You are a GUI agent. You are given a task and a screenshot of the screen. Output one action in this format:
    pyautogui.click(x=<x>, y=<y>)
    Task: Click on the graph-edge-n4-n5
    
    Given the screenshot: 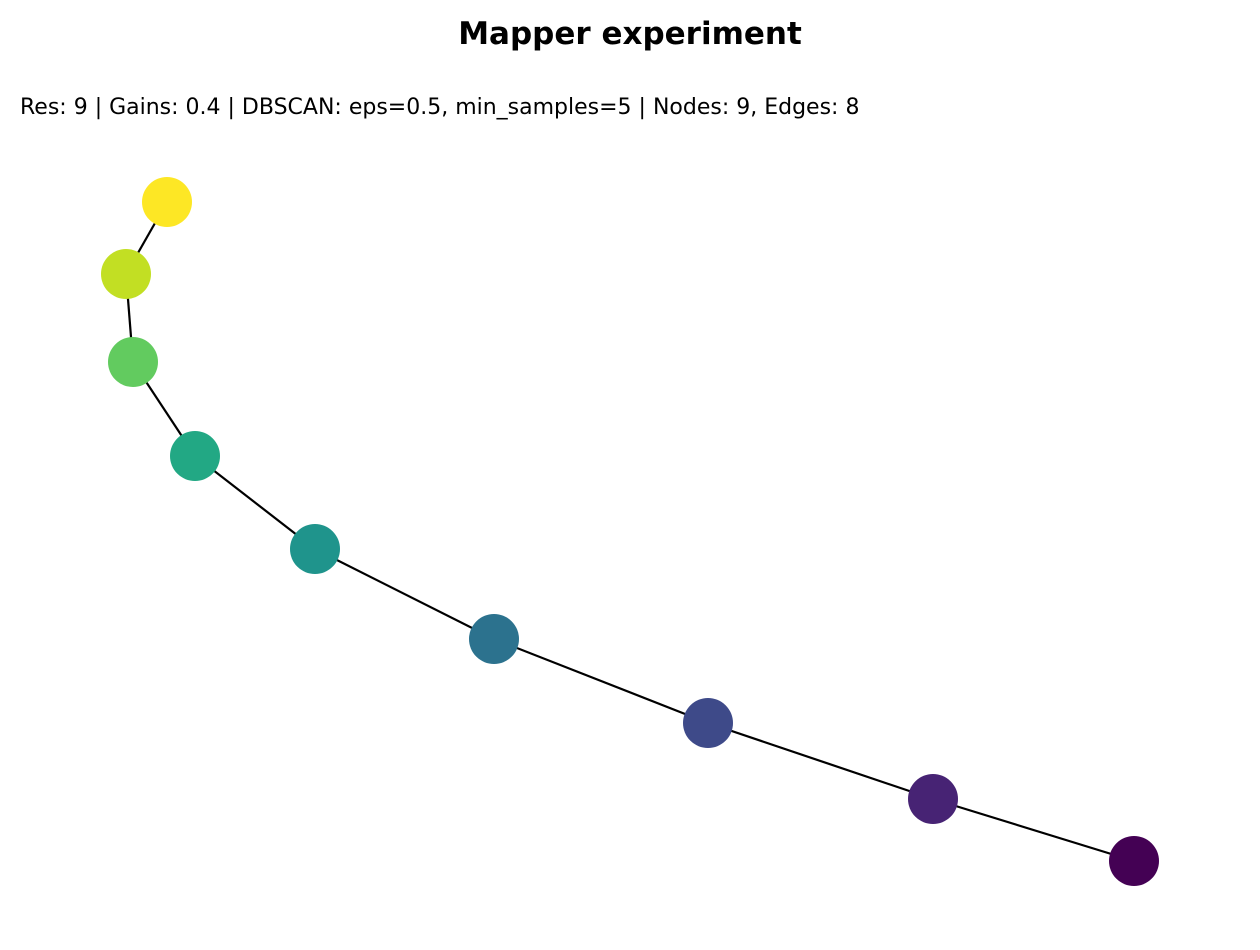 What is the action you would take?
    pyautogui.click(x=404, y=594)
    